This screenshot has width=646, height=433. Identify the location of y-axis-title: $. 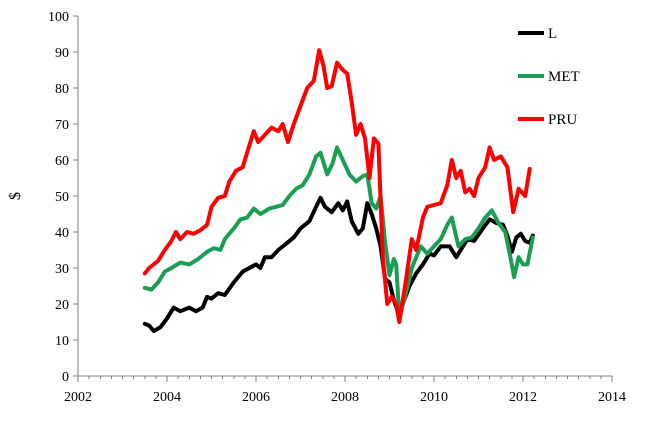
(15, 196).